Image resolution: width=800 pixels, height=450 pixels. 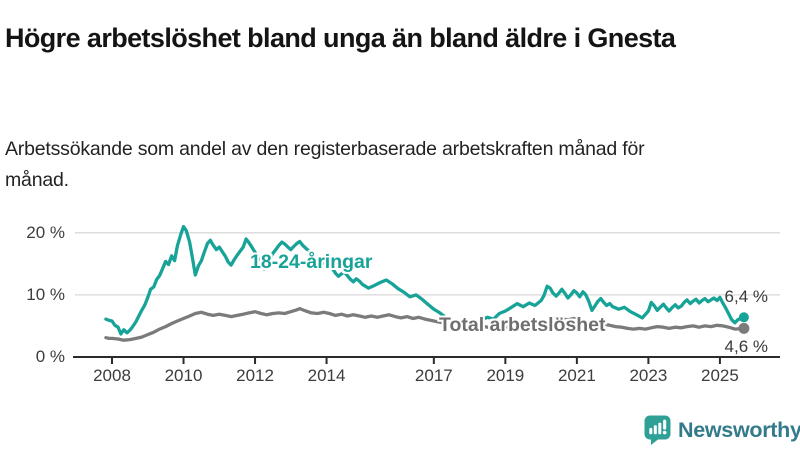 What do you see at coordinates (433, 375) in the screenshot?
I see `x-axis-label: 2017` at bounding box center [433, 375].